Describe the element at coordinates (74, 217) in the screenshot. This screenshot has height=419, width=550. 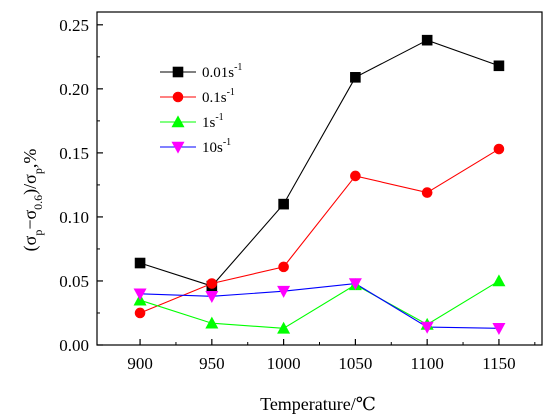
I see `y-tick-label: 0.10` at that location.